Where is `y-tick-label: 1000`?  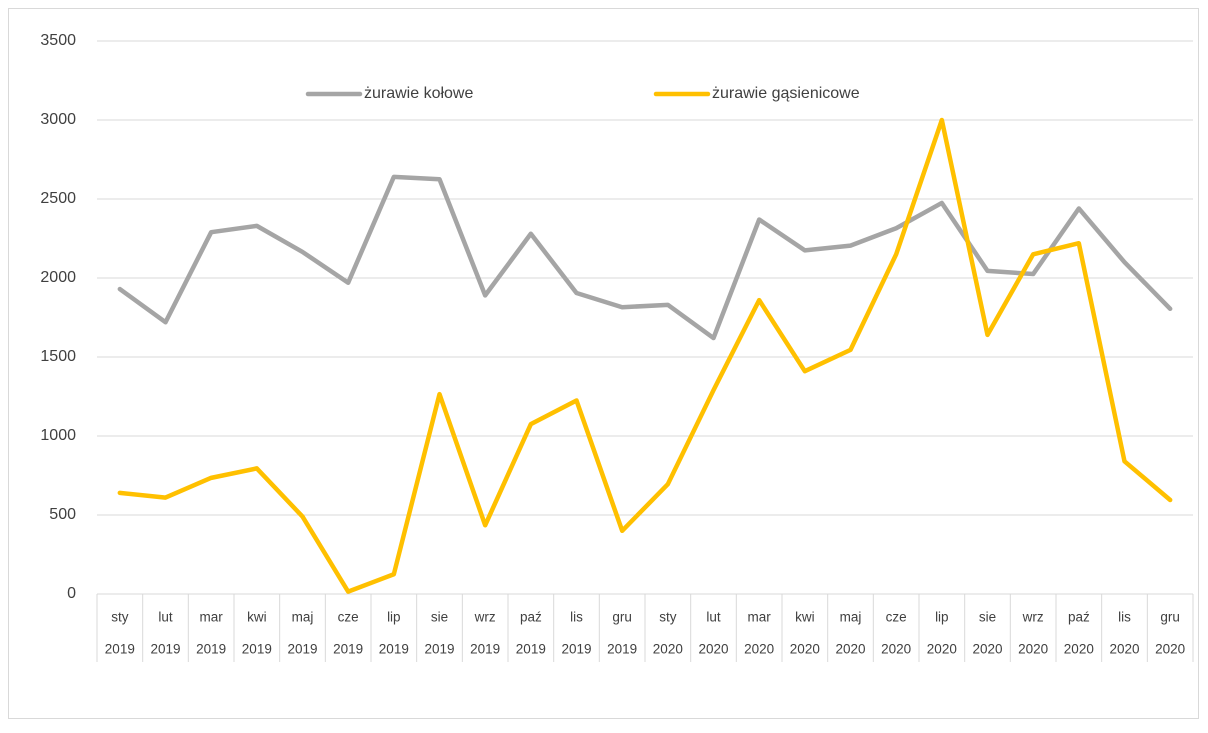
y-tick-label: 1000 is located at coordinates (58, 435).